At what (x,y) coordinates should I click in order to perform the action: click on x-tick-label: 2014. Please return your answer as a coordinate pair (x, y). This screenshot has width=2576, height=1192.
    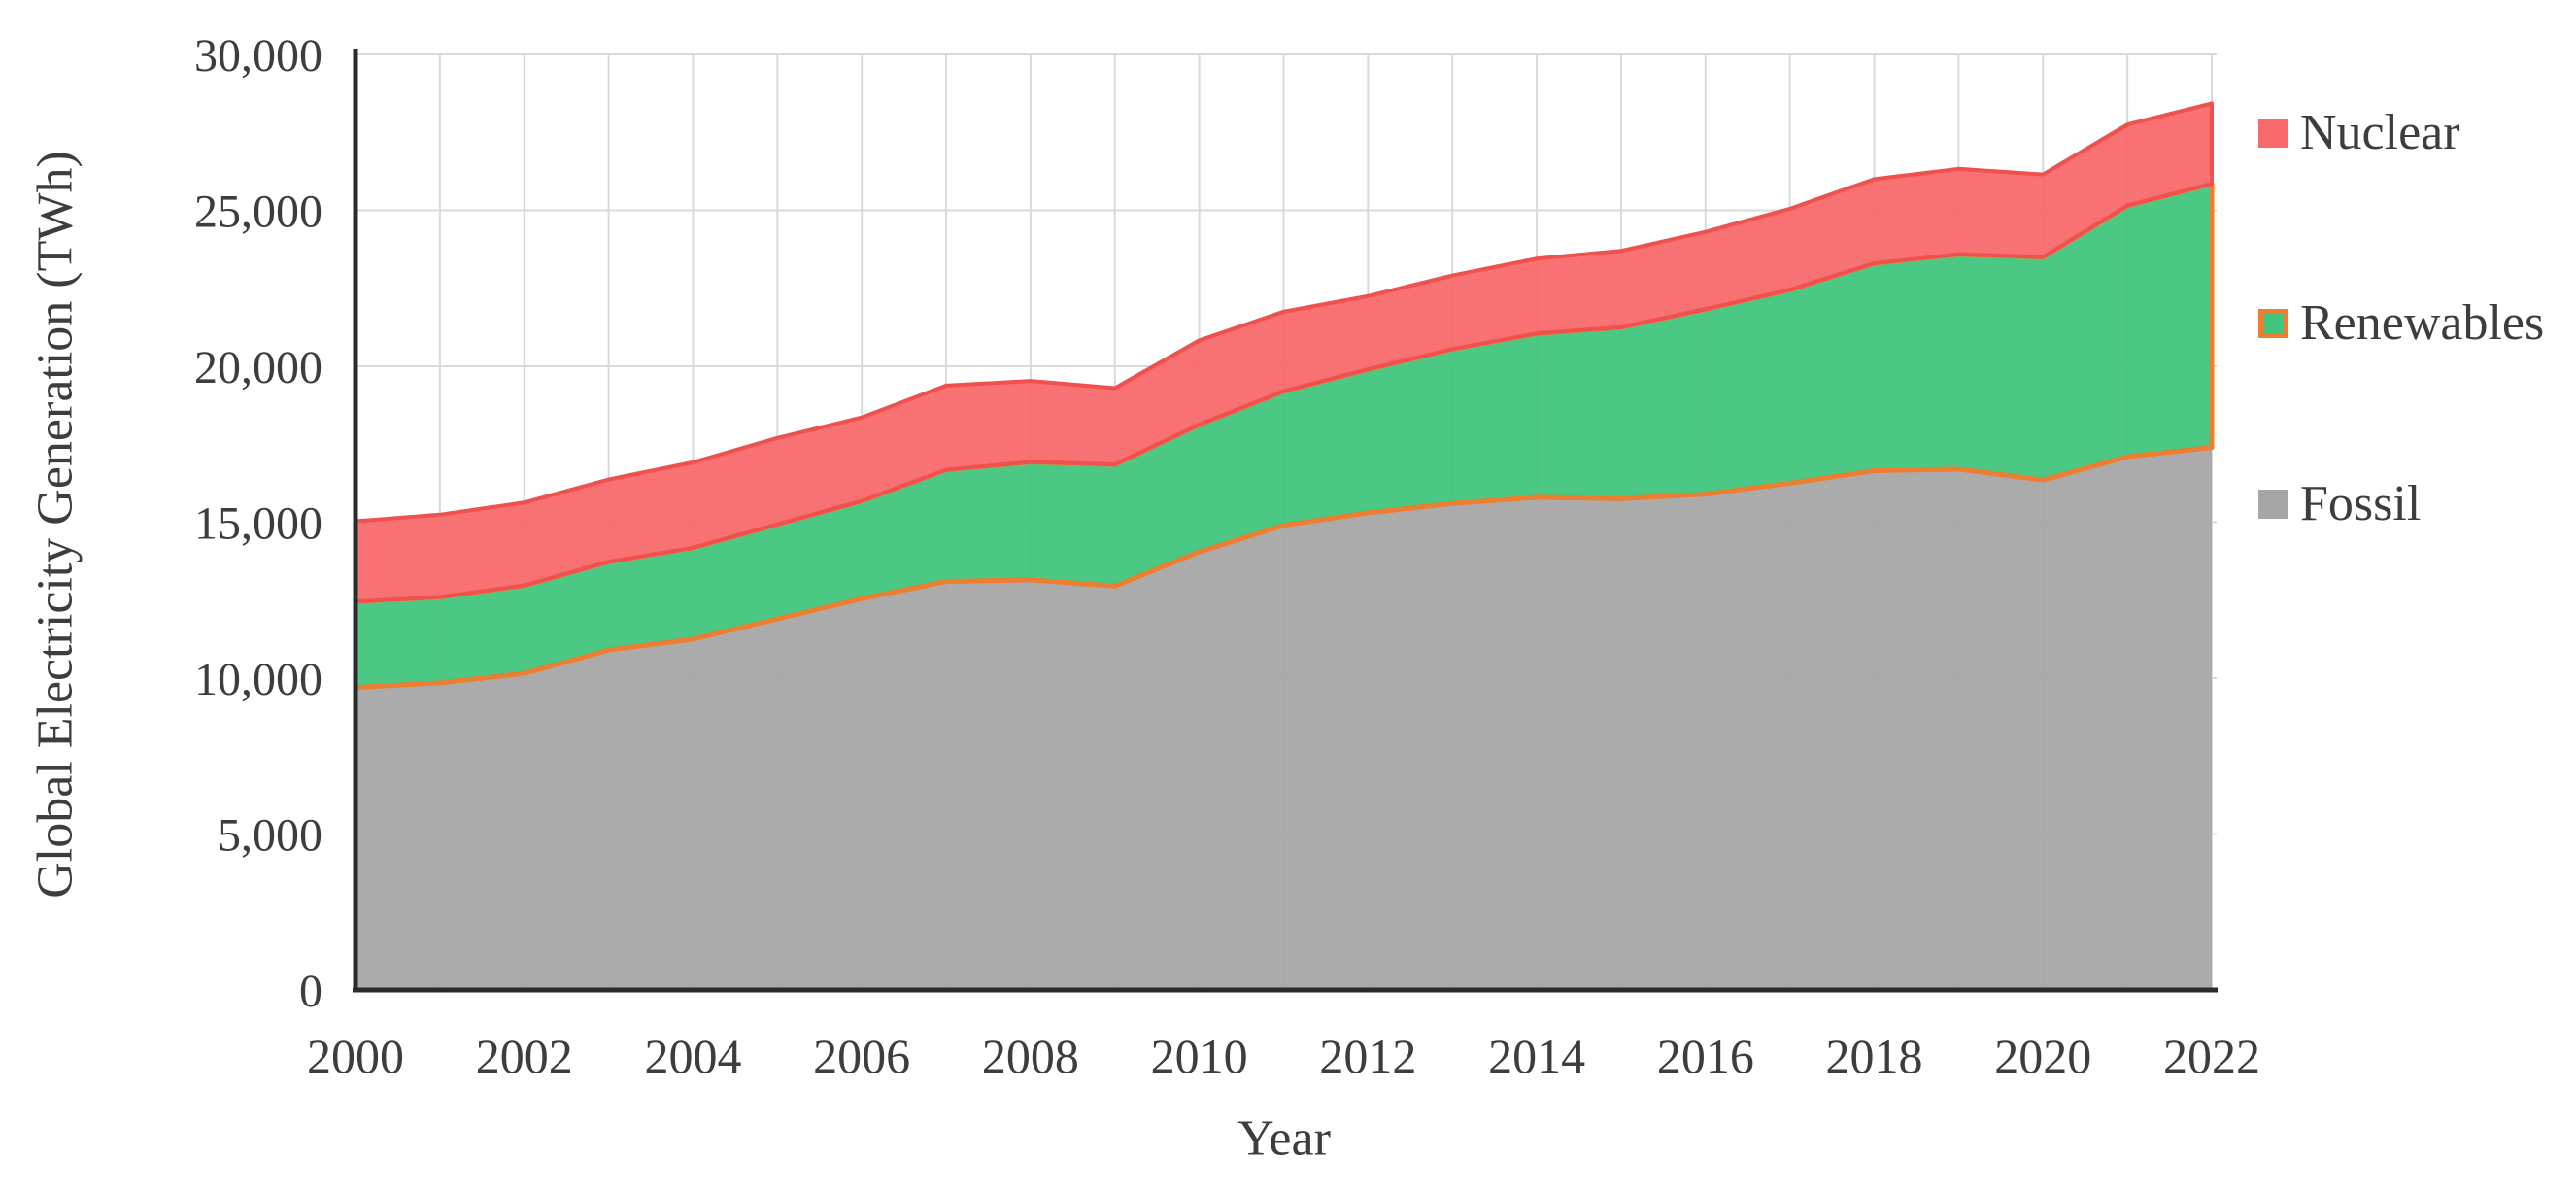
    Looking at the image, I should click on (1536, 1056).